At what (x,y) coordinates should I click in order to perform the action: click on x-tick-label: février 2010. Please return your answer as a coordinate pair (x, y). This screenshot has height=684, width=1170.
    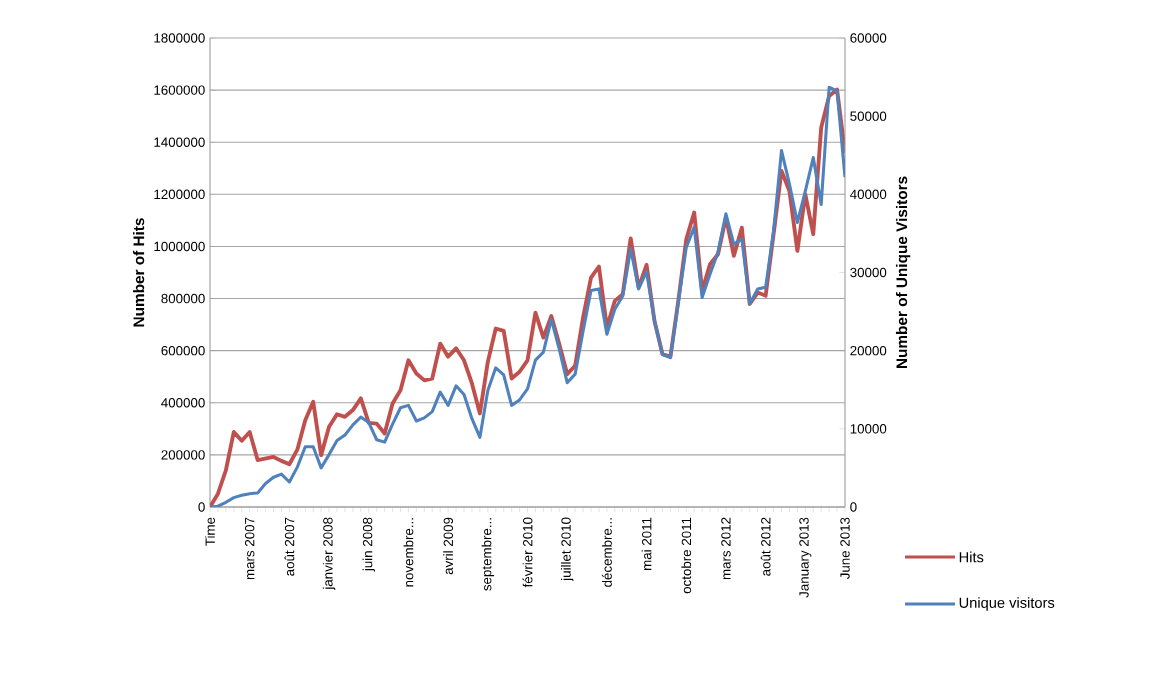
    Looking at the image, I should click on (527, 552).